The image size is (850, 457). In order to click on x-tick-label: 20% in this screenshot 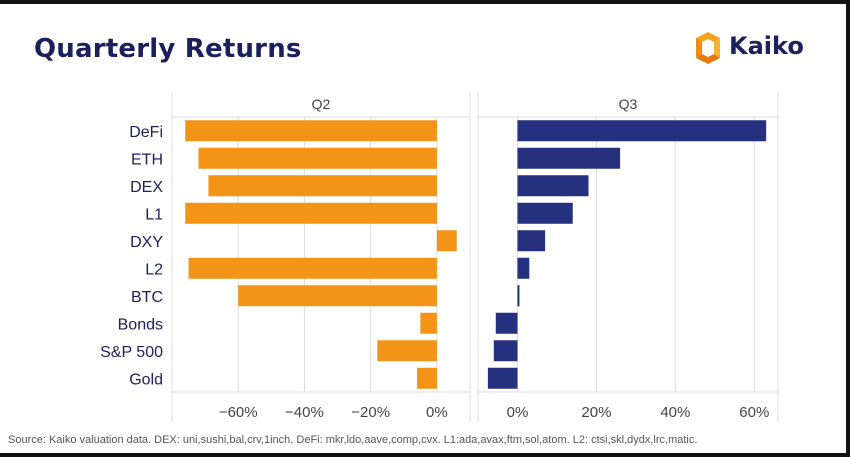, I will do `click(596, 412)`.